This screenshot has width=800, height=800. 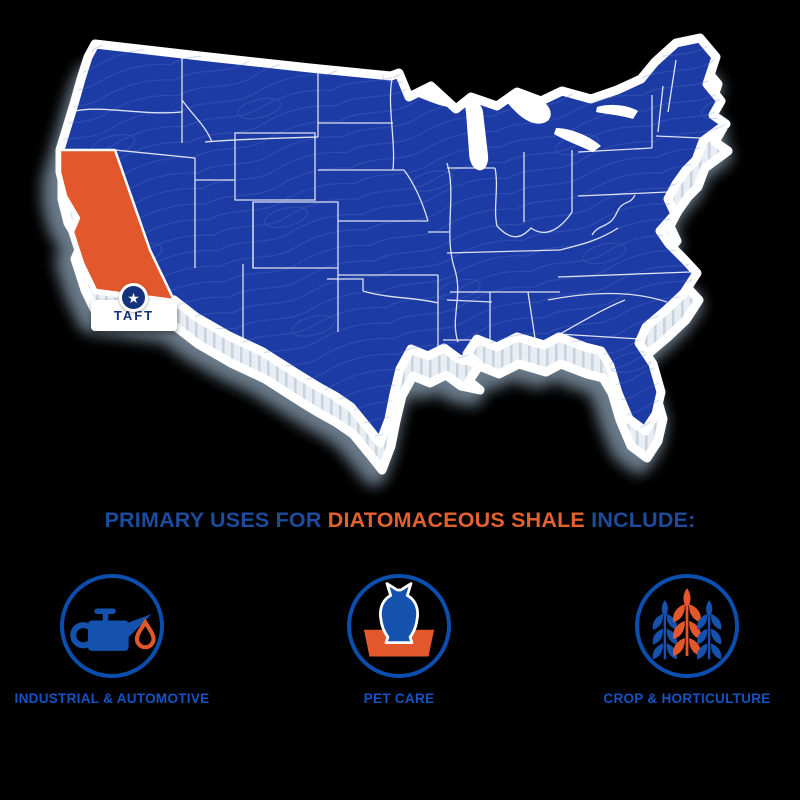 I want to click on use-item-industrial: INDUSTRIAL & AUTOMOTIVE, so click(x=116, y=640).